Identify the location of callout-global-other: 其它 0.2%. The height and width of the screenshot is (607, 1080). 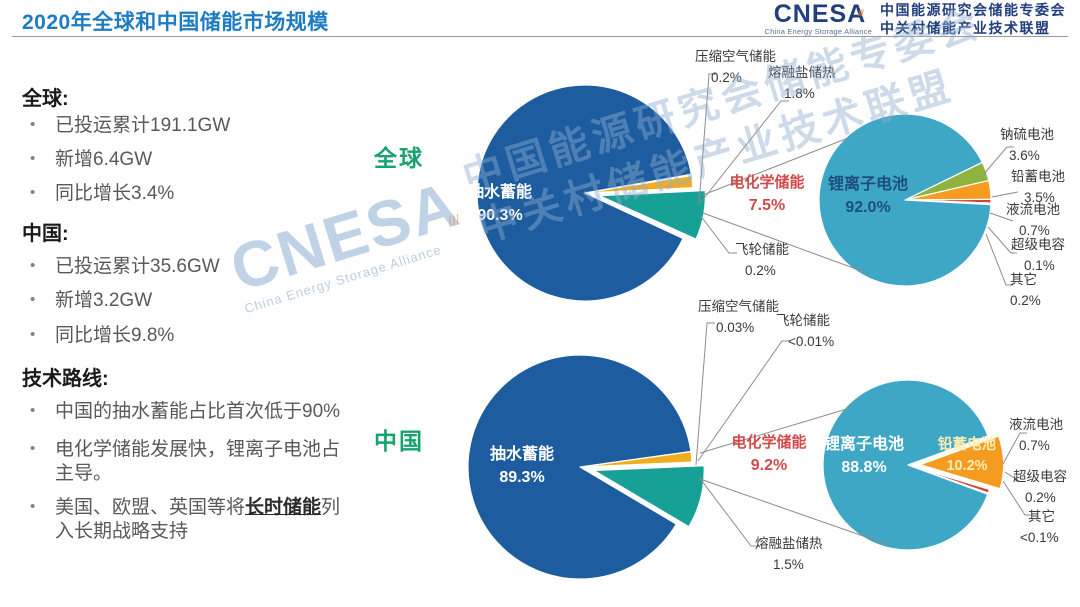
(1025, 290).